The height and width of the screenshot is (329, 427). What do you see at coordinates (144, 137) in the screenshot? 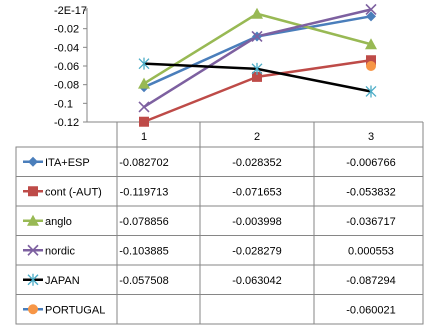
I see `x-tick-label: 1` at bounding box center [144, 137].